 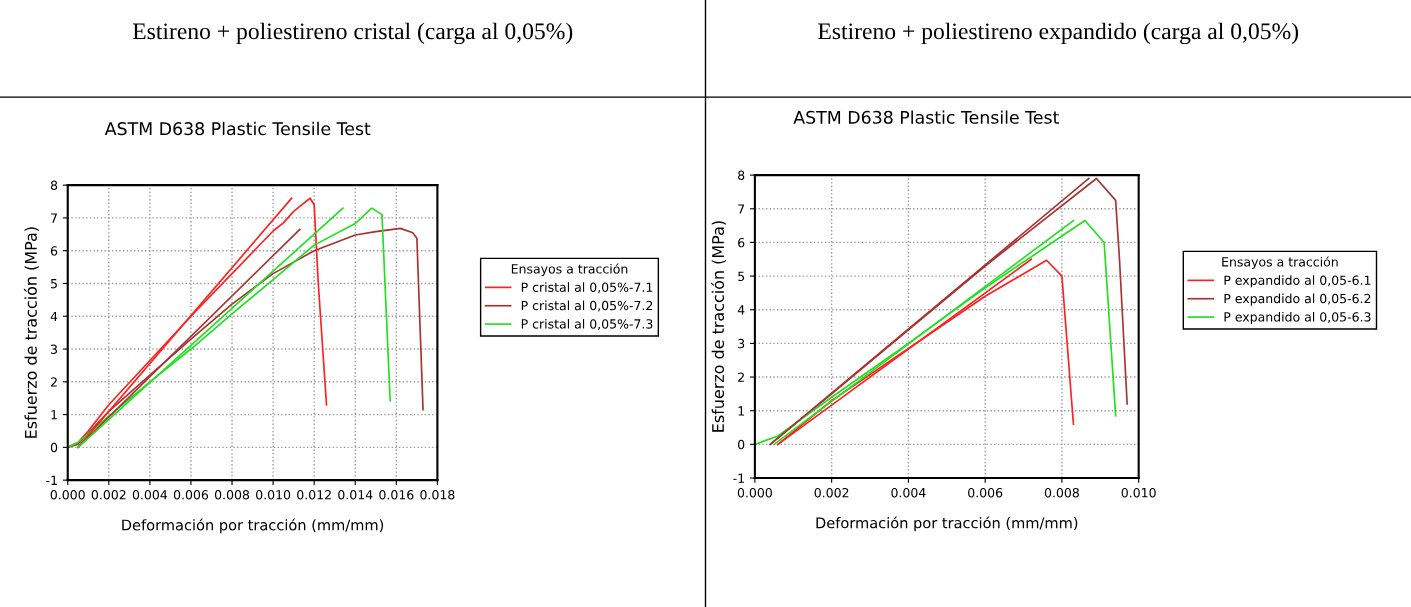 I want to click on x-tick-label: 0.016, so click(x=396, y=495).